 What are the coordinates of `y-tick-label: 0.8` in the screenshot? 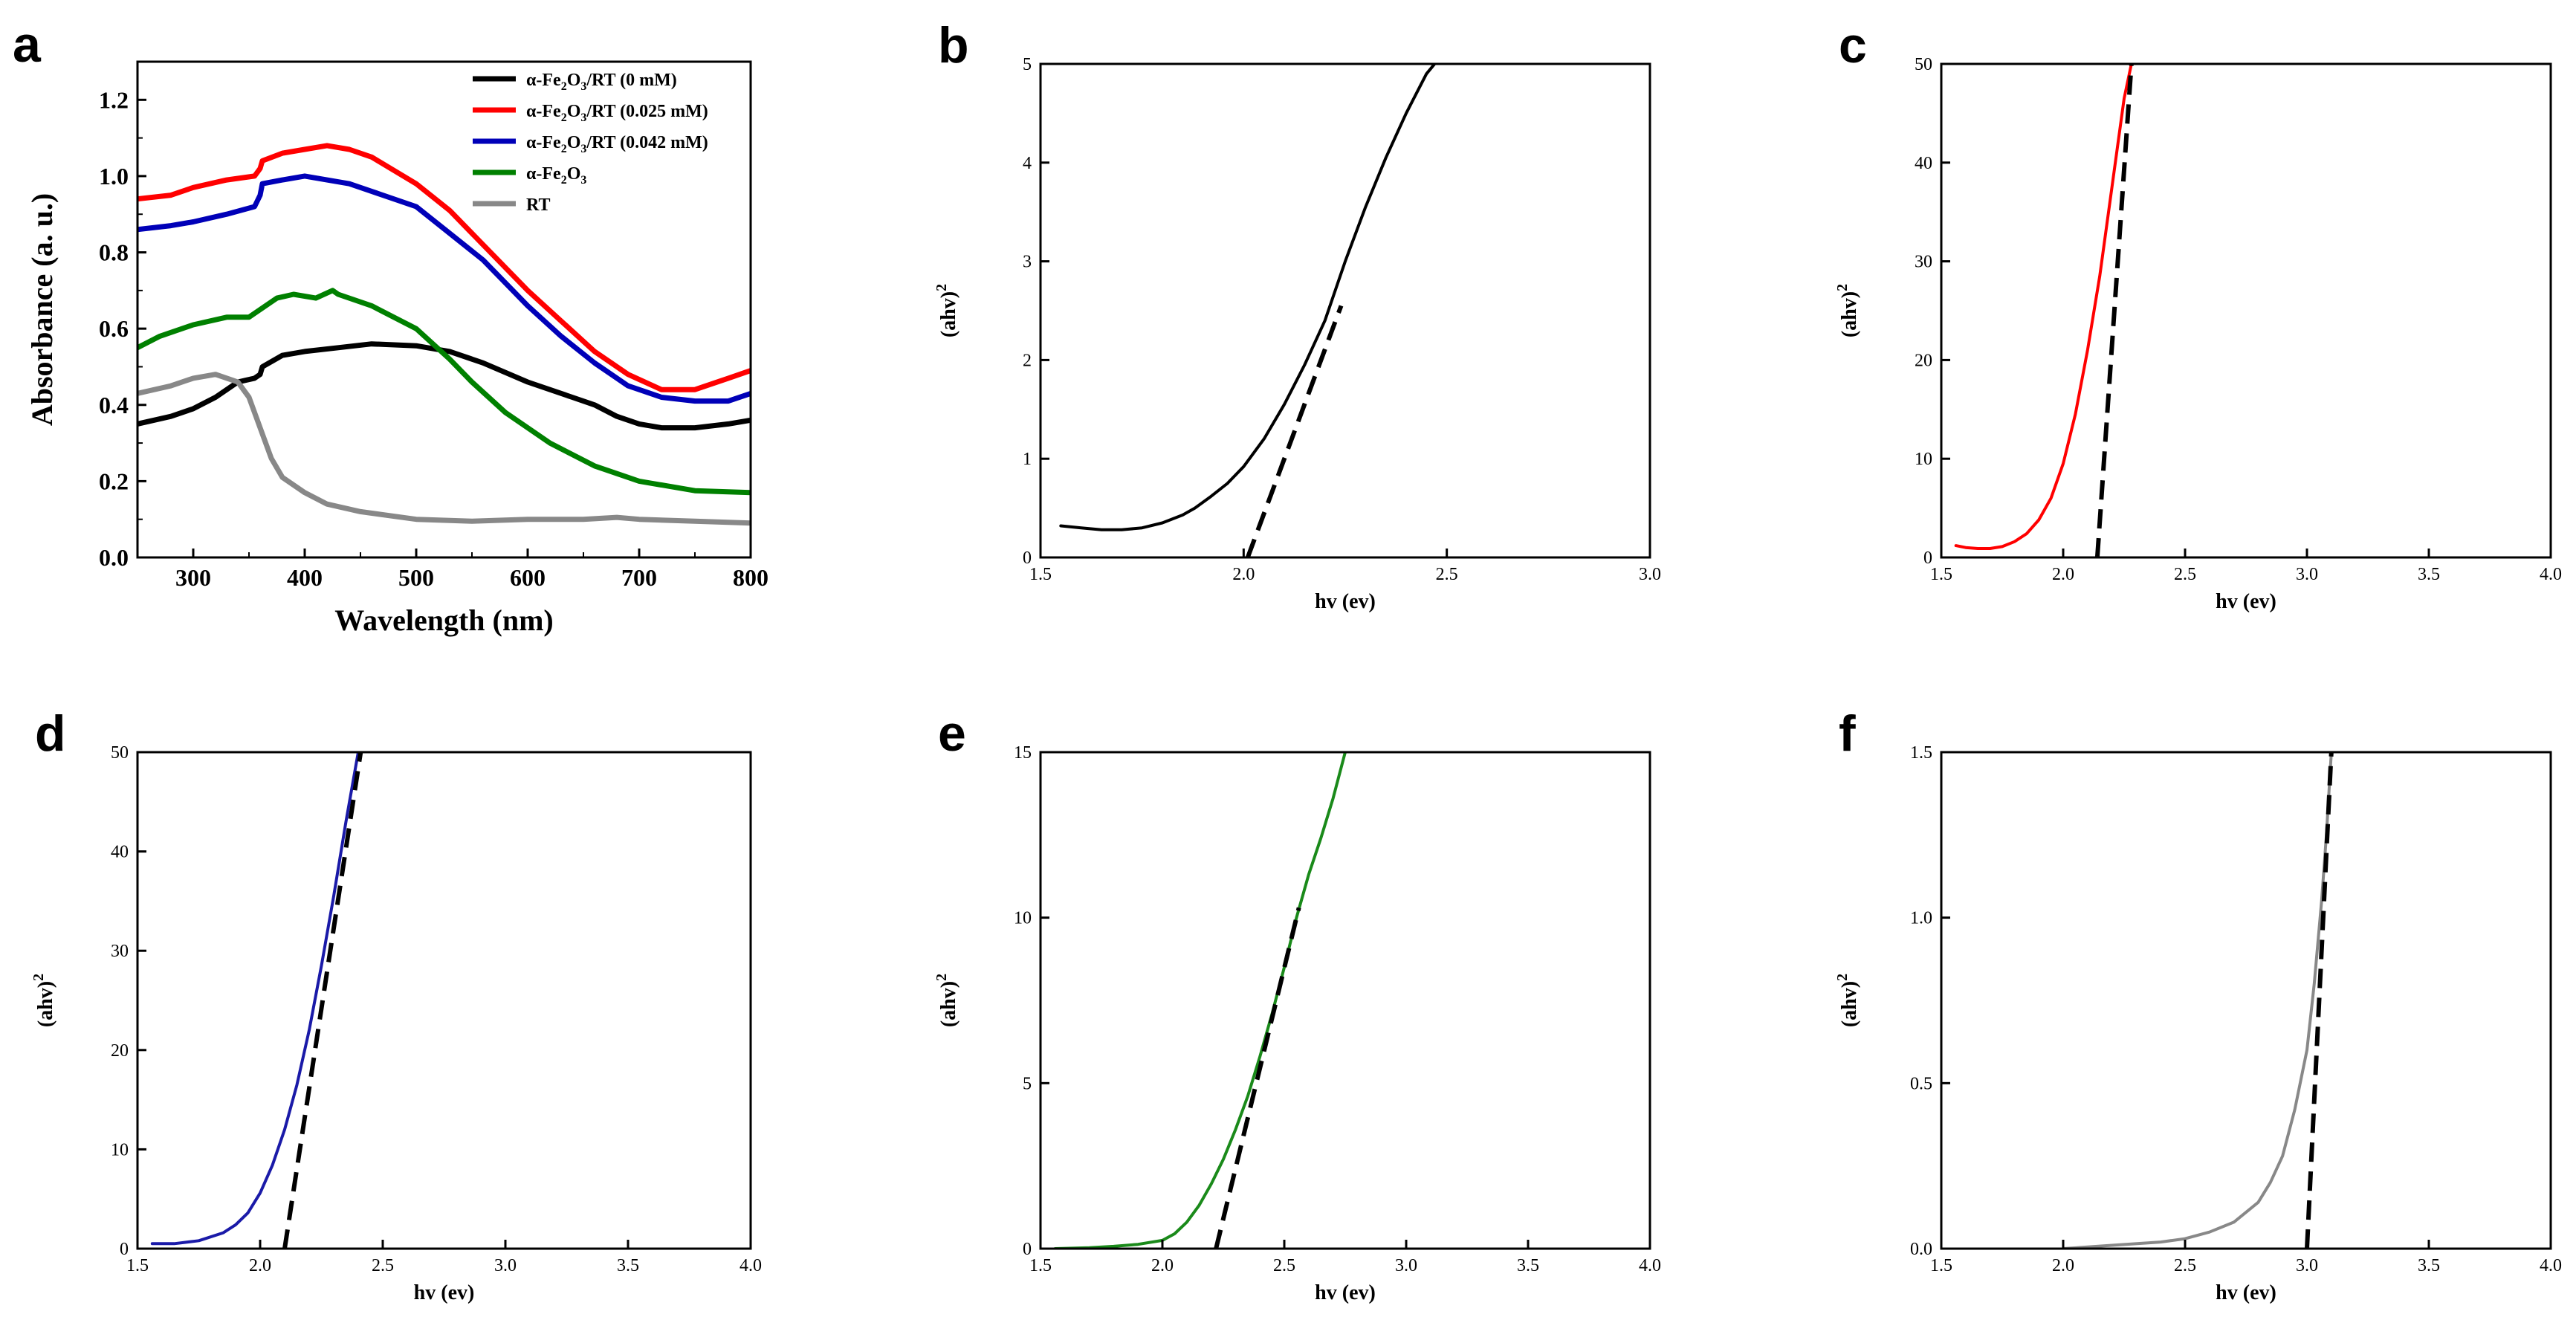 It's located at (114, 252).